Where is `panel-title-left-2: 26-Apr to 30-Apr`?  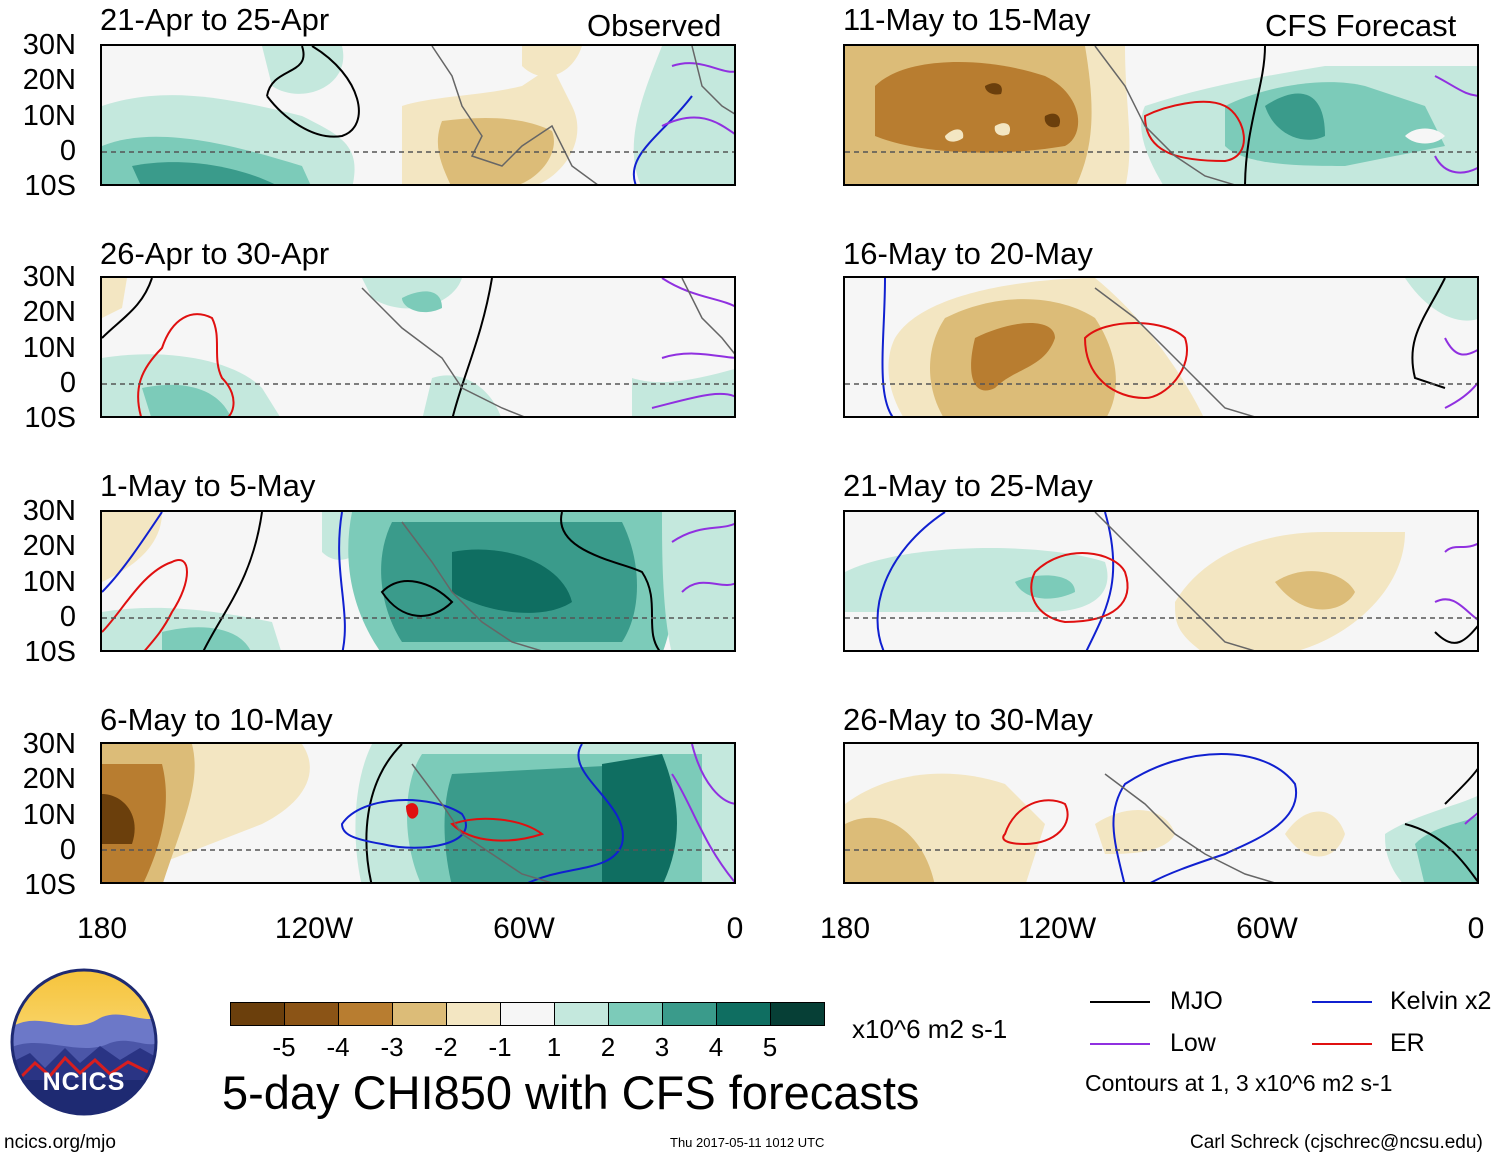
panel-title-left-2: 26-Apr to 30-Apr is located at coordinates (215, 253).